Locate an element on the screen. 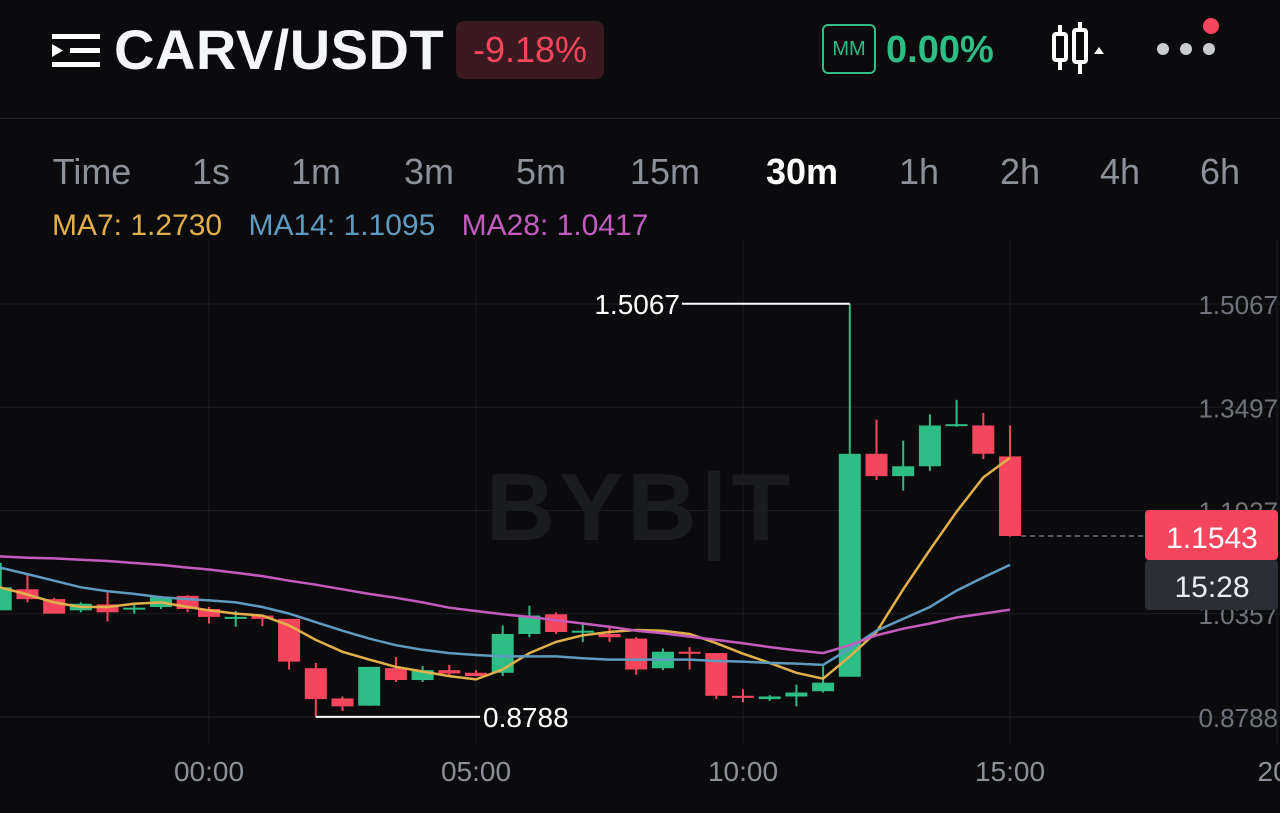 Image resolution: width=1280 pixels, height=813 pixels. bybit-watermark: BYB|T is located at coordinates (640, 508).